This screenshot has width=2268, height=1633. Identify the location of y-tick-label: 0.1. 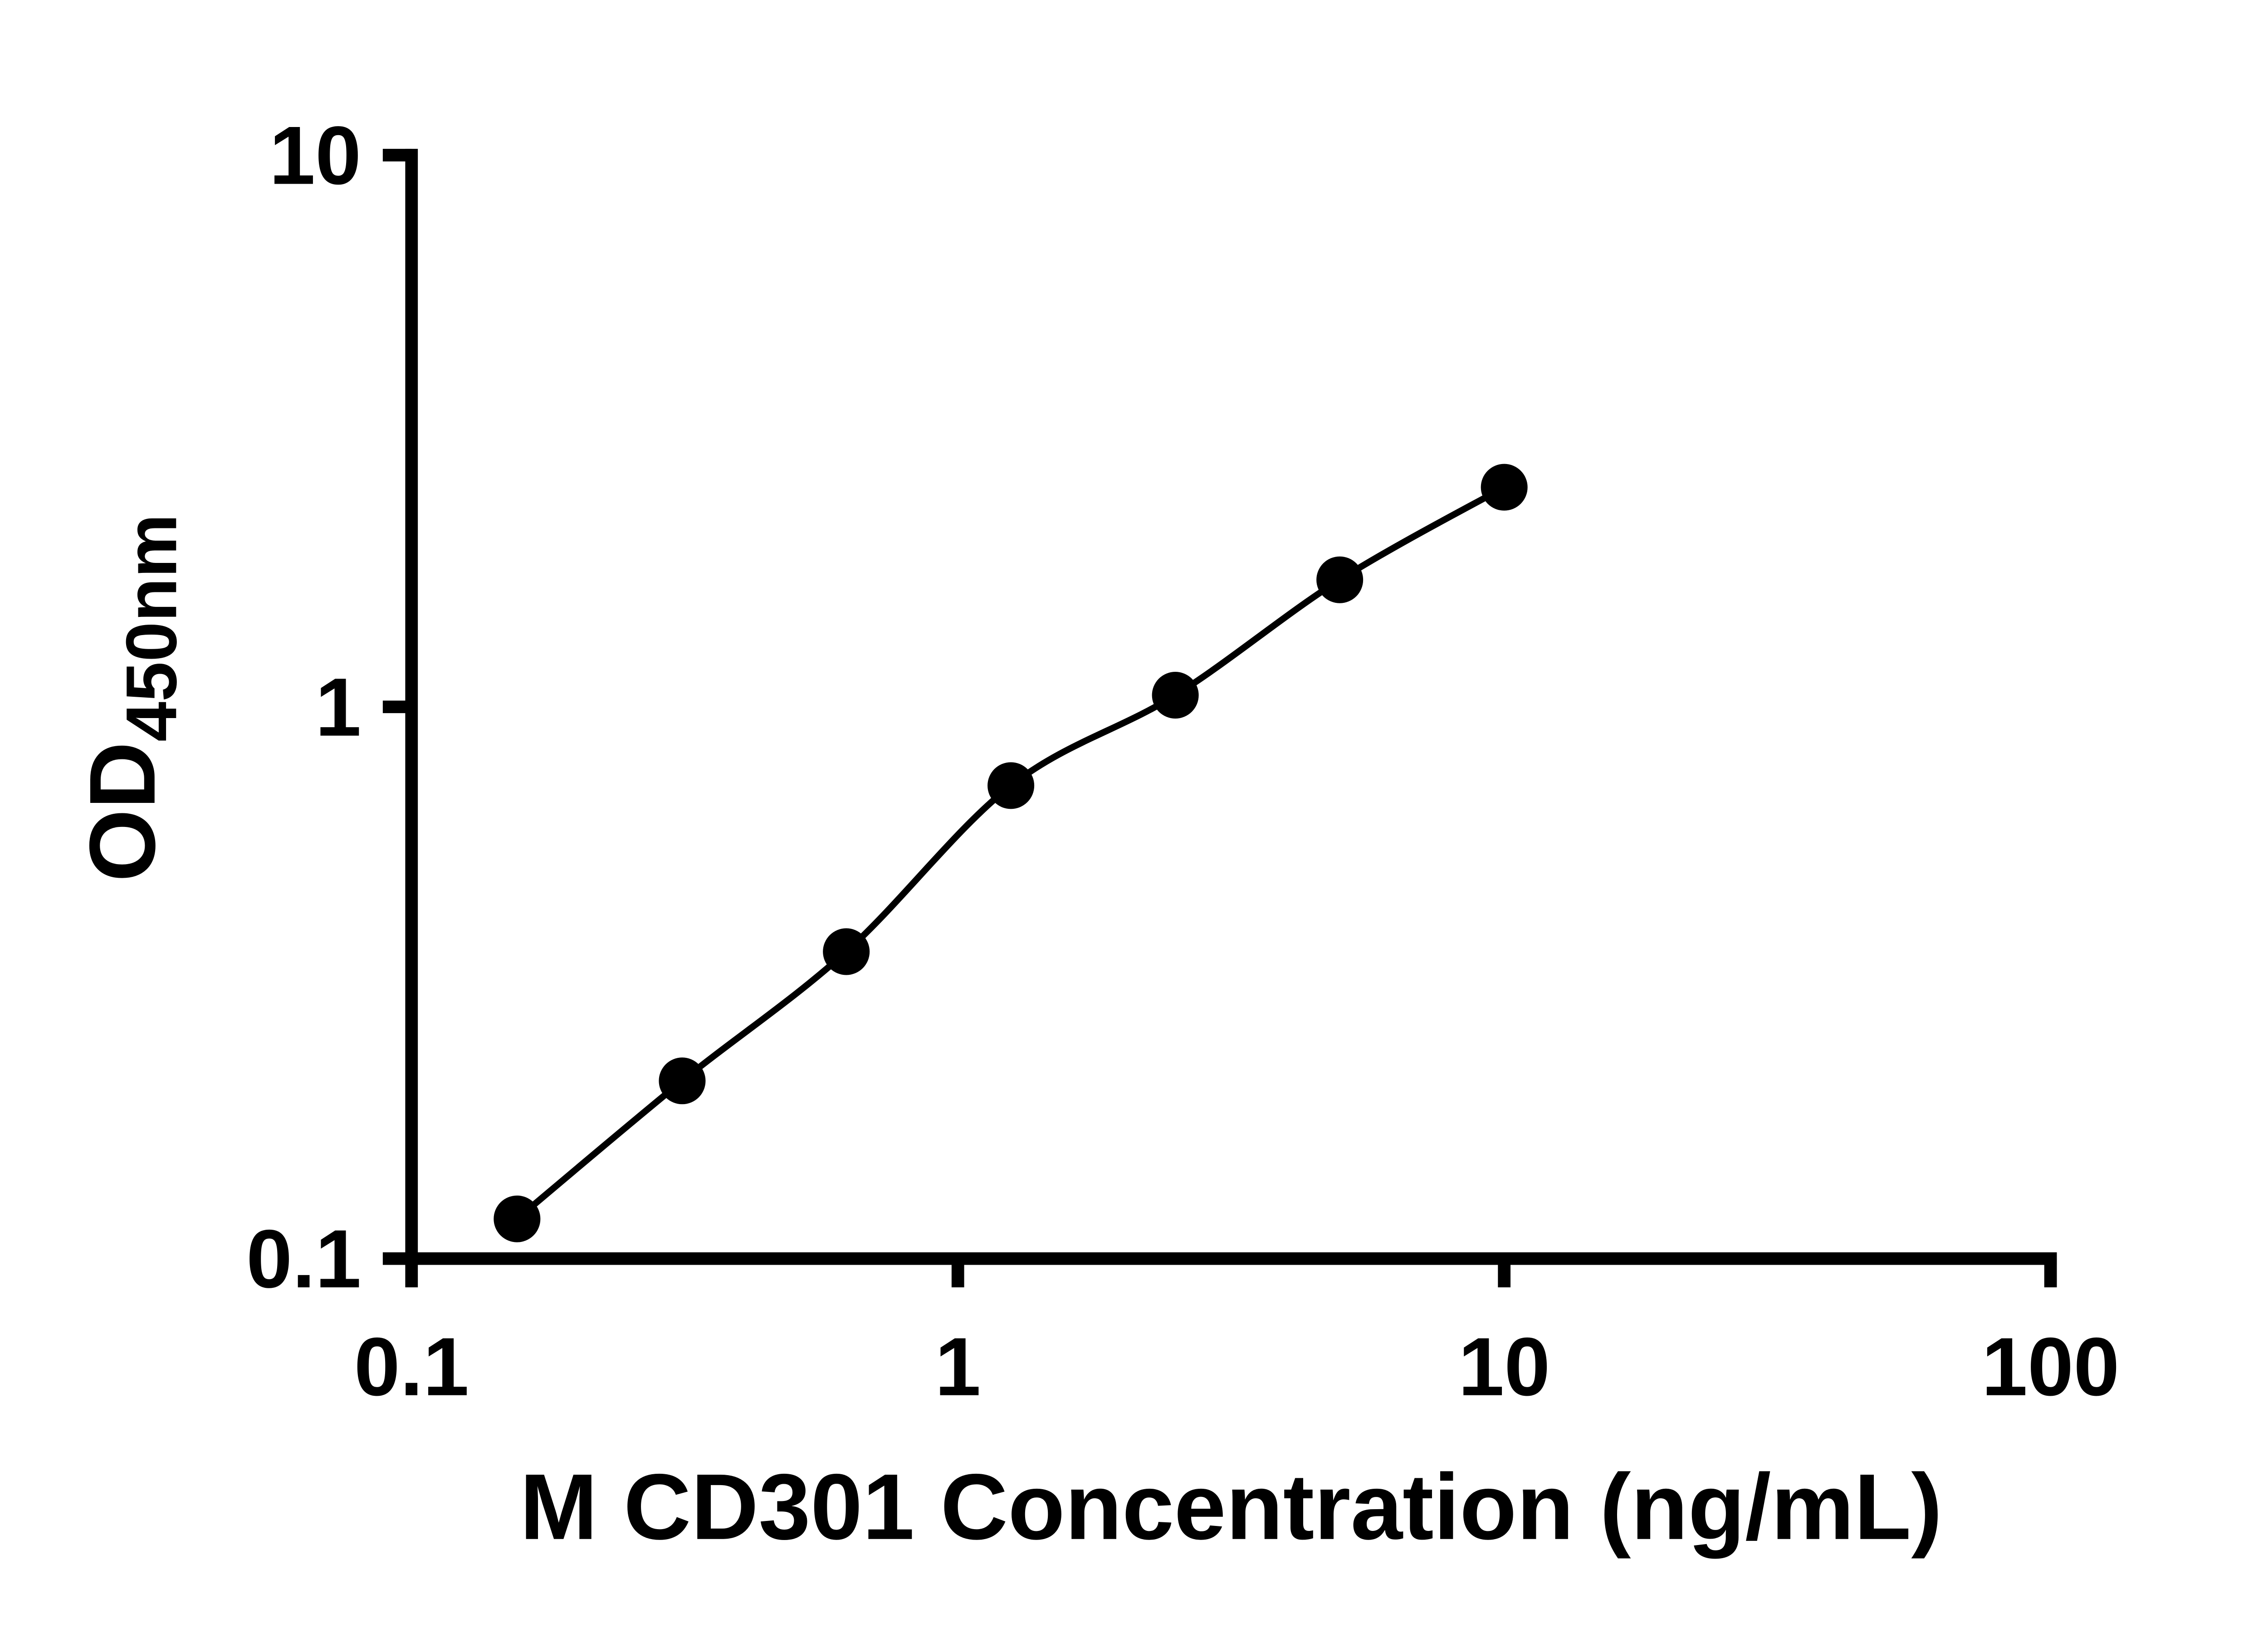
(304, 1259).